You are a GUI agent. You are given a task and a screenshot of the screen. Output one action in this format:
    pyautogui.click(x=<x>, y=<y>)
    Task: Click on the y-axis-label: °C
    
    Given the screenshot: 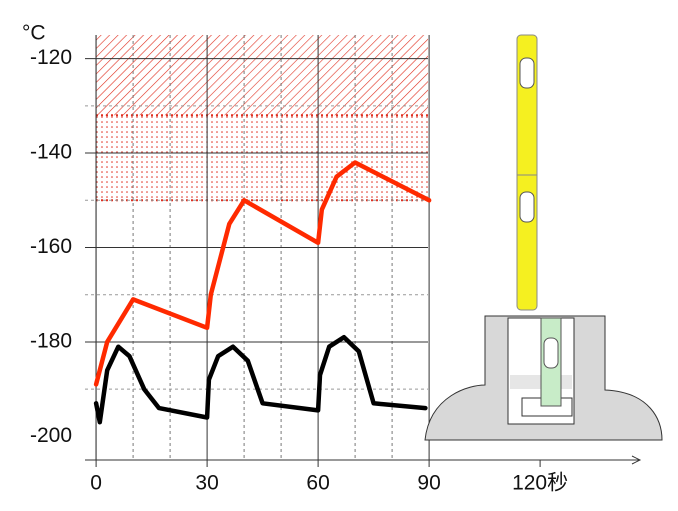 What is the action you would take?
    pyautogui.click(x=34, y=33)
    